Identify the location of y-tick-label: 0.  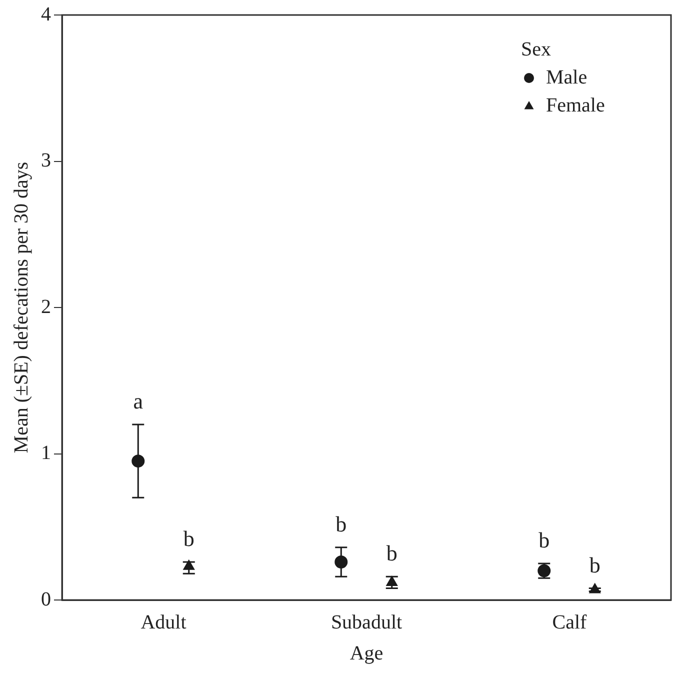
(46, 599).